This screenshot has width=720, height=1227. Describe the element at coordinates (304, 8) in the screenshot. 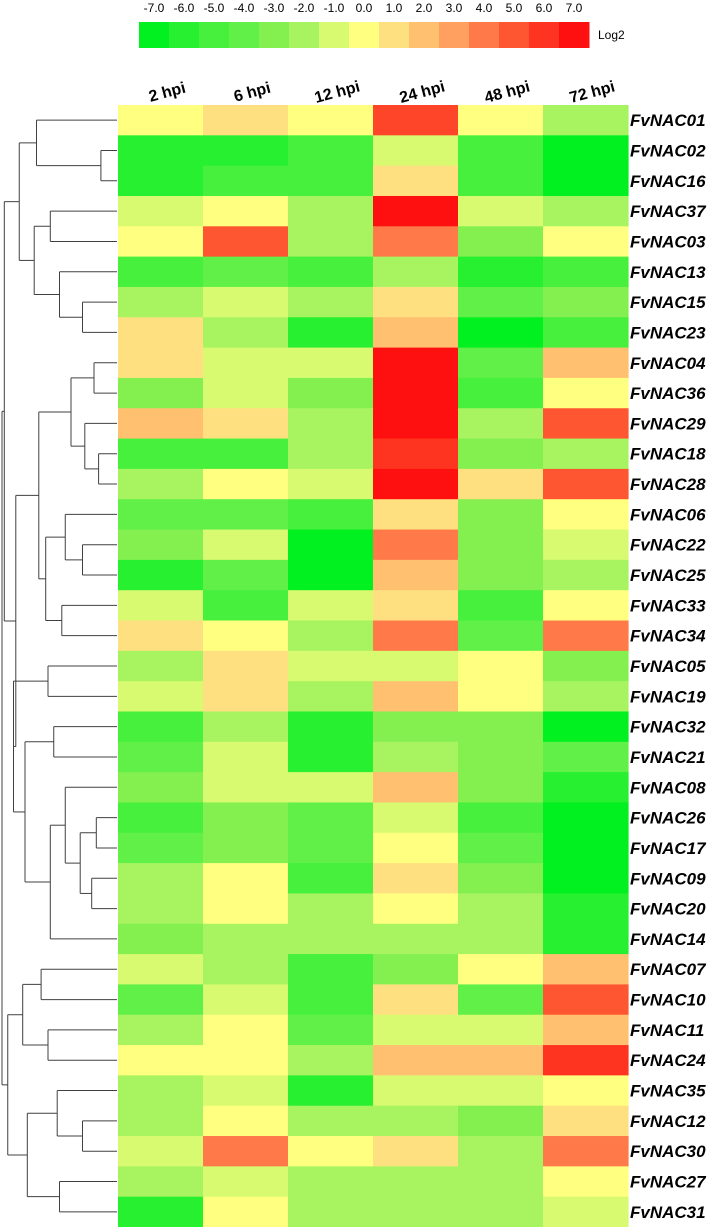

I see `color-scale-tick: -2.0` at that location.